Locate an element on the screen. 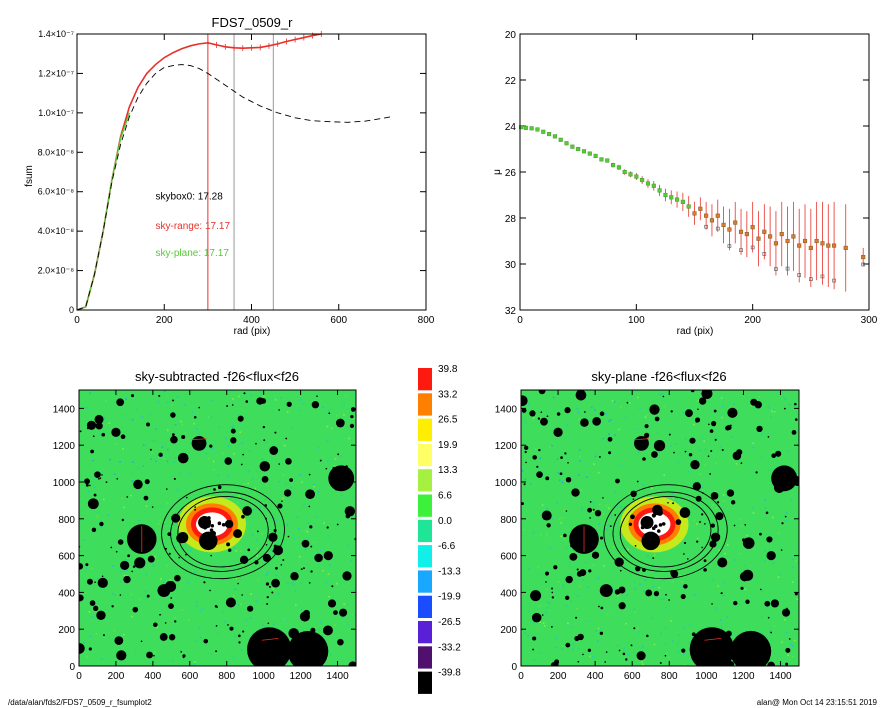  fsum-annotation: sky-plane: 17.17 is located at coordinates (193, 253).